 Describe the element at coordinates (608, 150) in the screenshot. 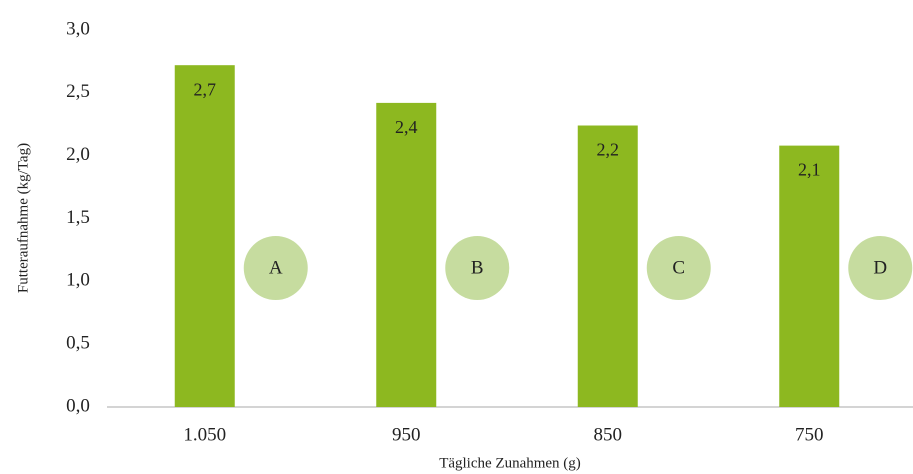

I see `value-label: 2,2` at that location.